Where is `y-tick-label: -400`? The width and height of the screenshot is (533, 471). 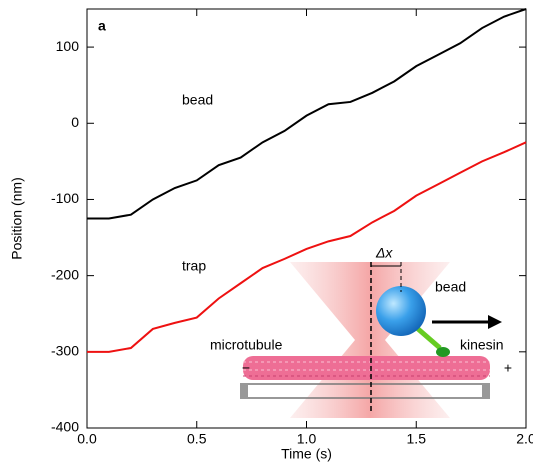
y-tick-label: -400 is located at coordinates (65, 427).